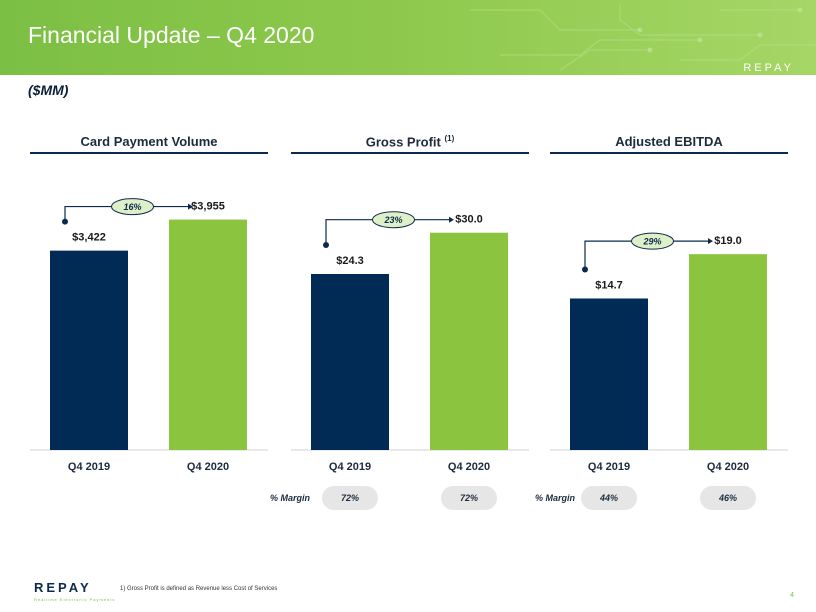 This screenshot has height=612, width=816. I want to click on page-number: 4, so click(792, 595).